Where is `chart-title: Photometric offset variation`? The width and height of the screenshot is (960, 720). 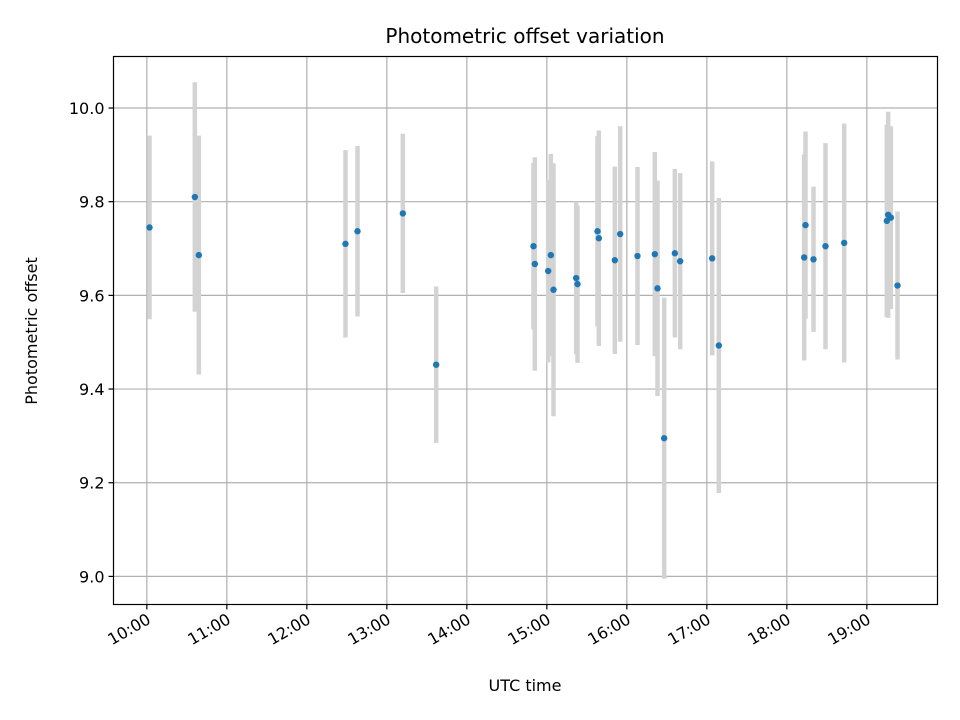
chart-title: Photometric offset variation is located at coordinates (524, 36).